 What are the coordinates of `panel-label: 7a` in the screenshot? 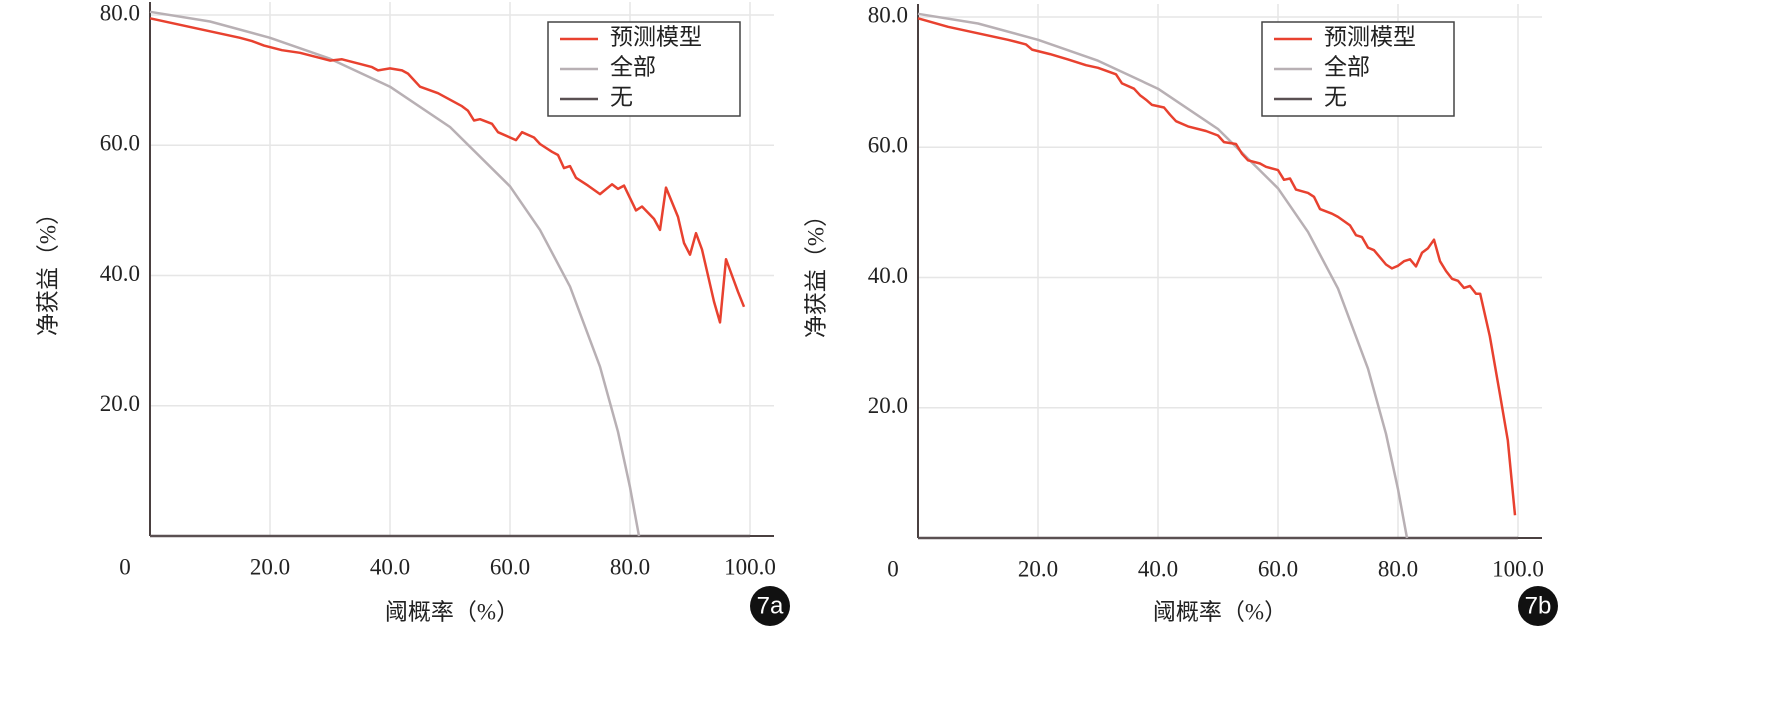 It's located at (770, 605).